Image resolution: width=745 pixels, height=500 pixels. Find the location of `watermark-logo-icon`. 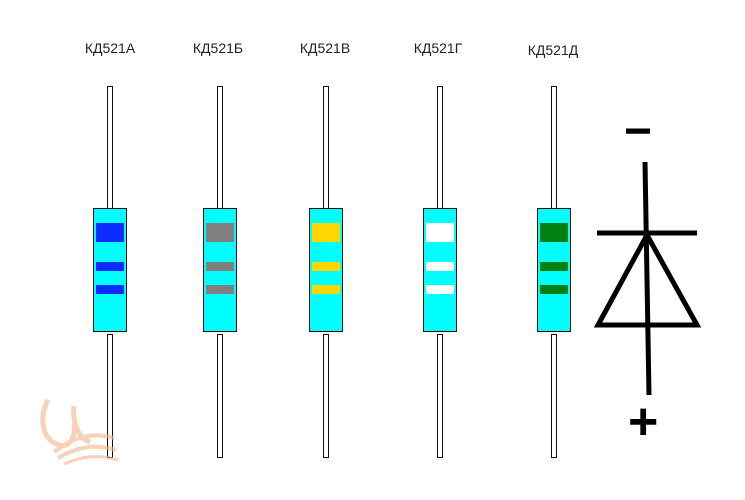

watermark-logo-icon is located at coordinates (79, 432).